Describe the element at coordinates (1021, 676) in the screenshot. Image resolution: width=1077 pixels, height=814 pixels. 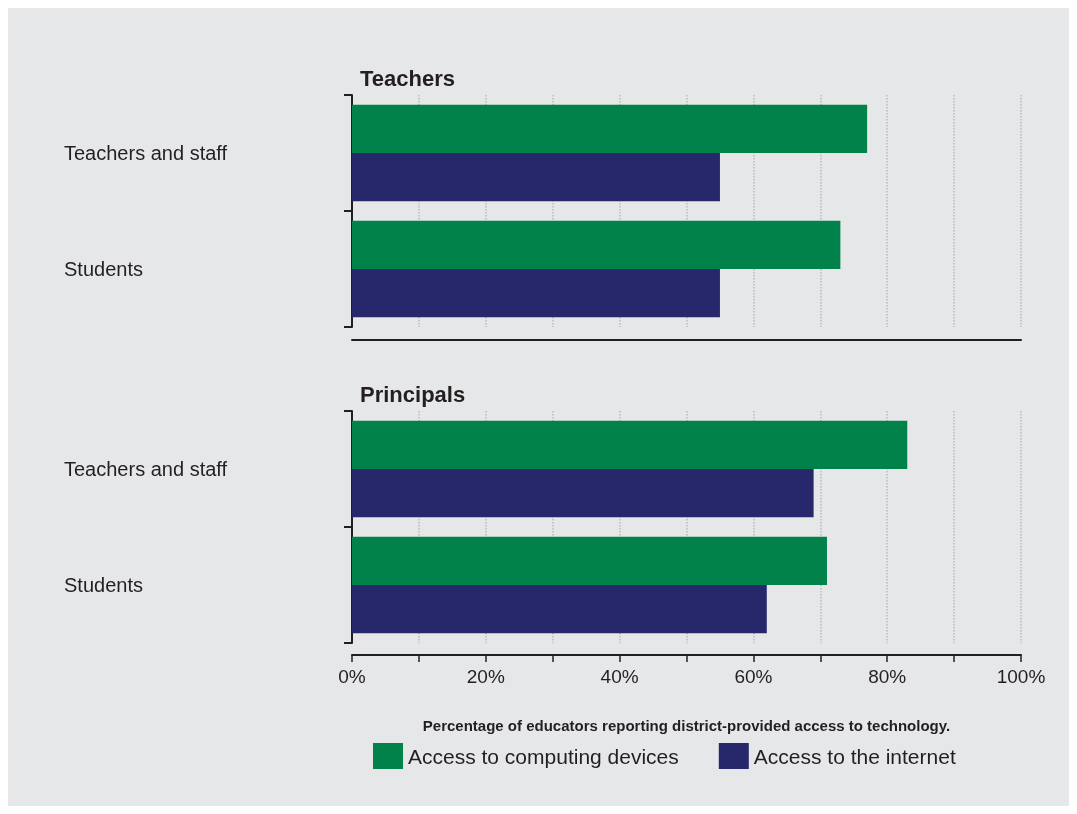
I see `x-tick-label: 100%` at that location.